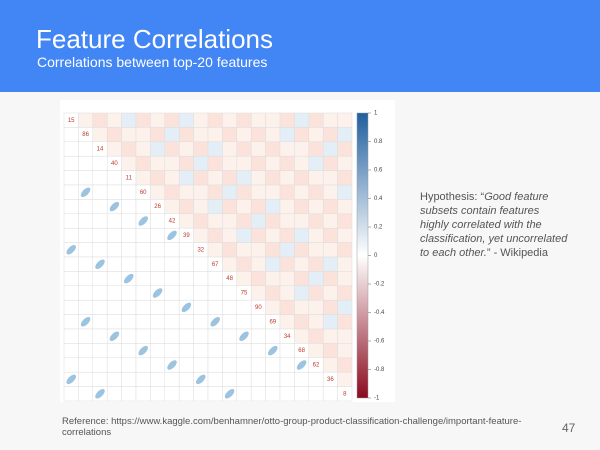  Describe the element at coordinates (379, 342) in the screenshot. I see `colorbar-tick-label: -0.6` at that location.